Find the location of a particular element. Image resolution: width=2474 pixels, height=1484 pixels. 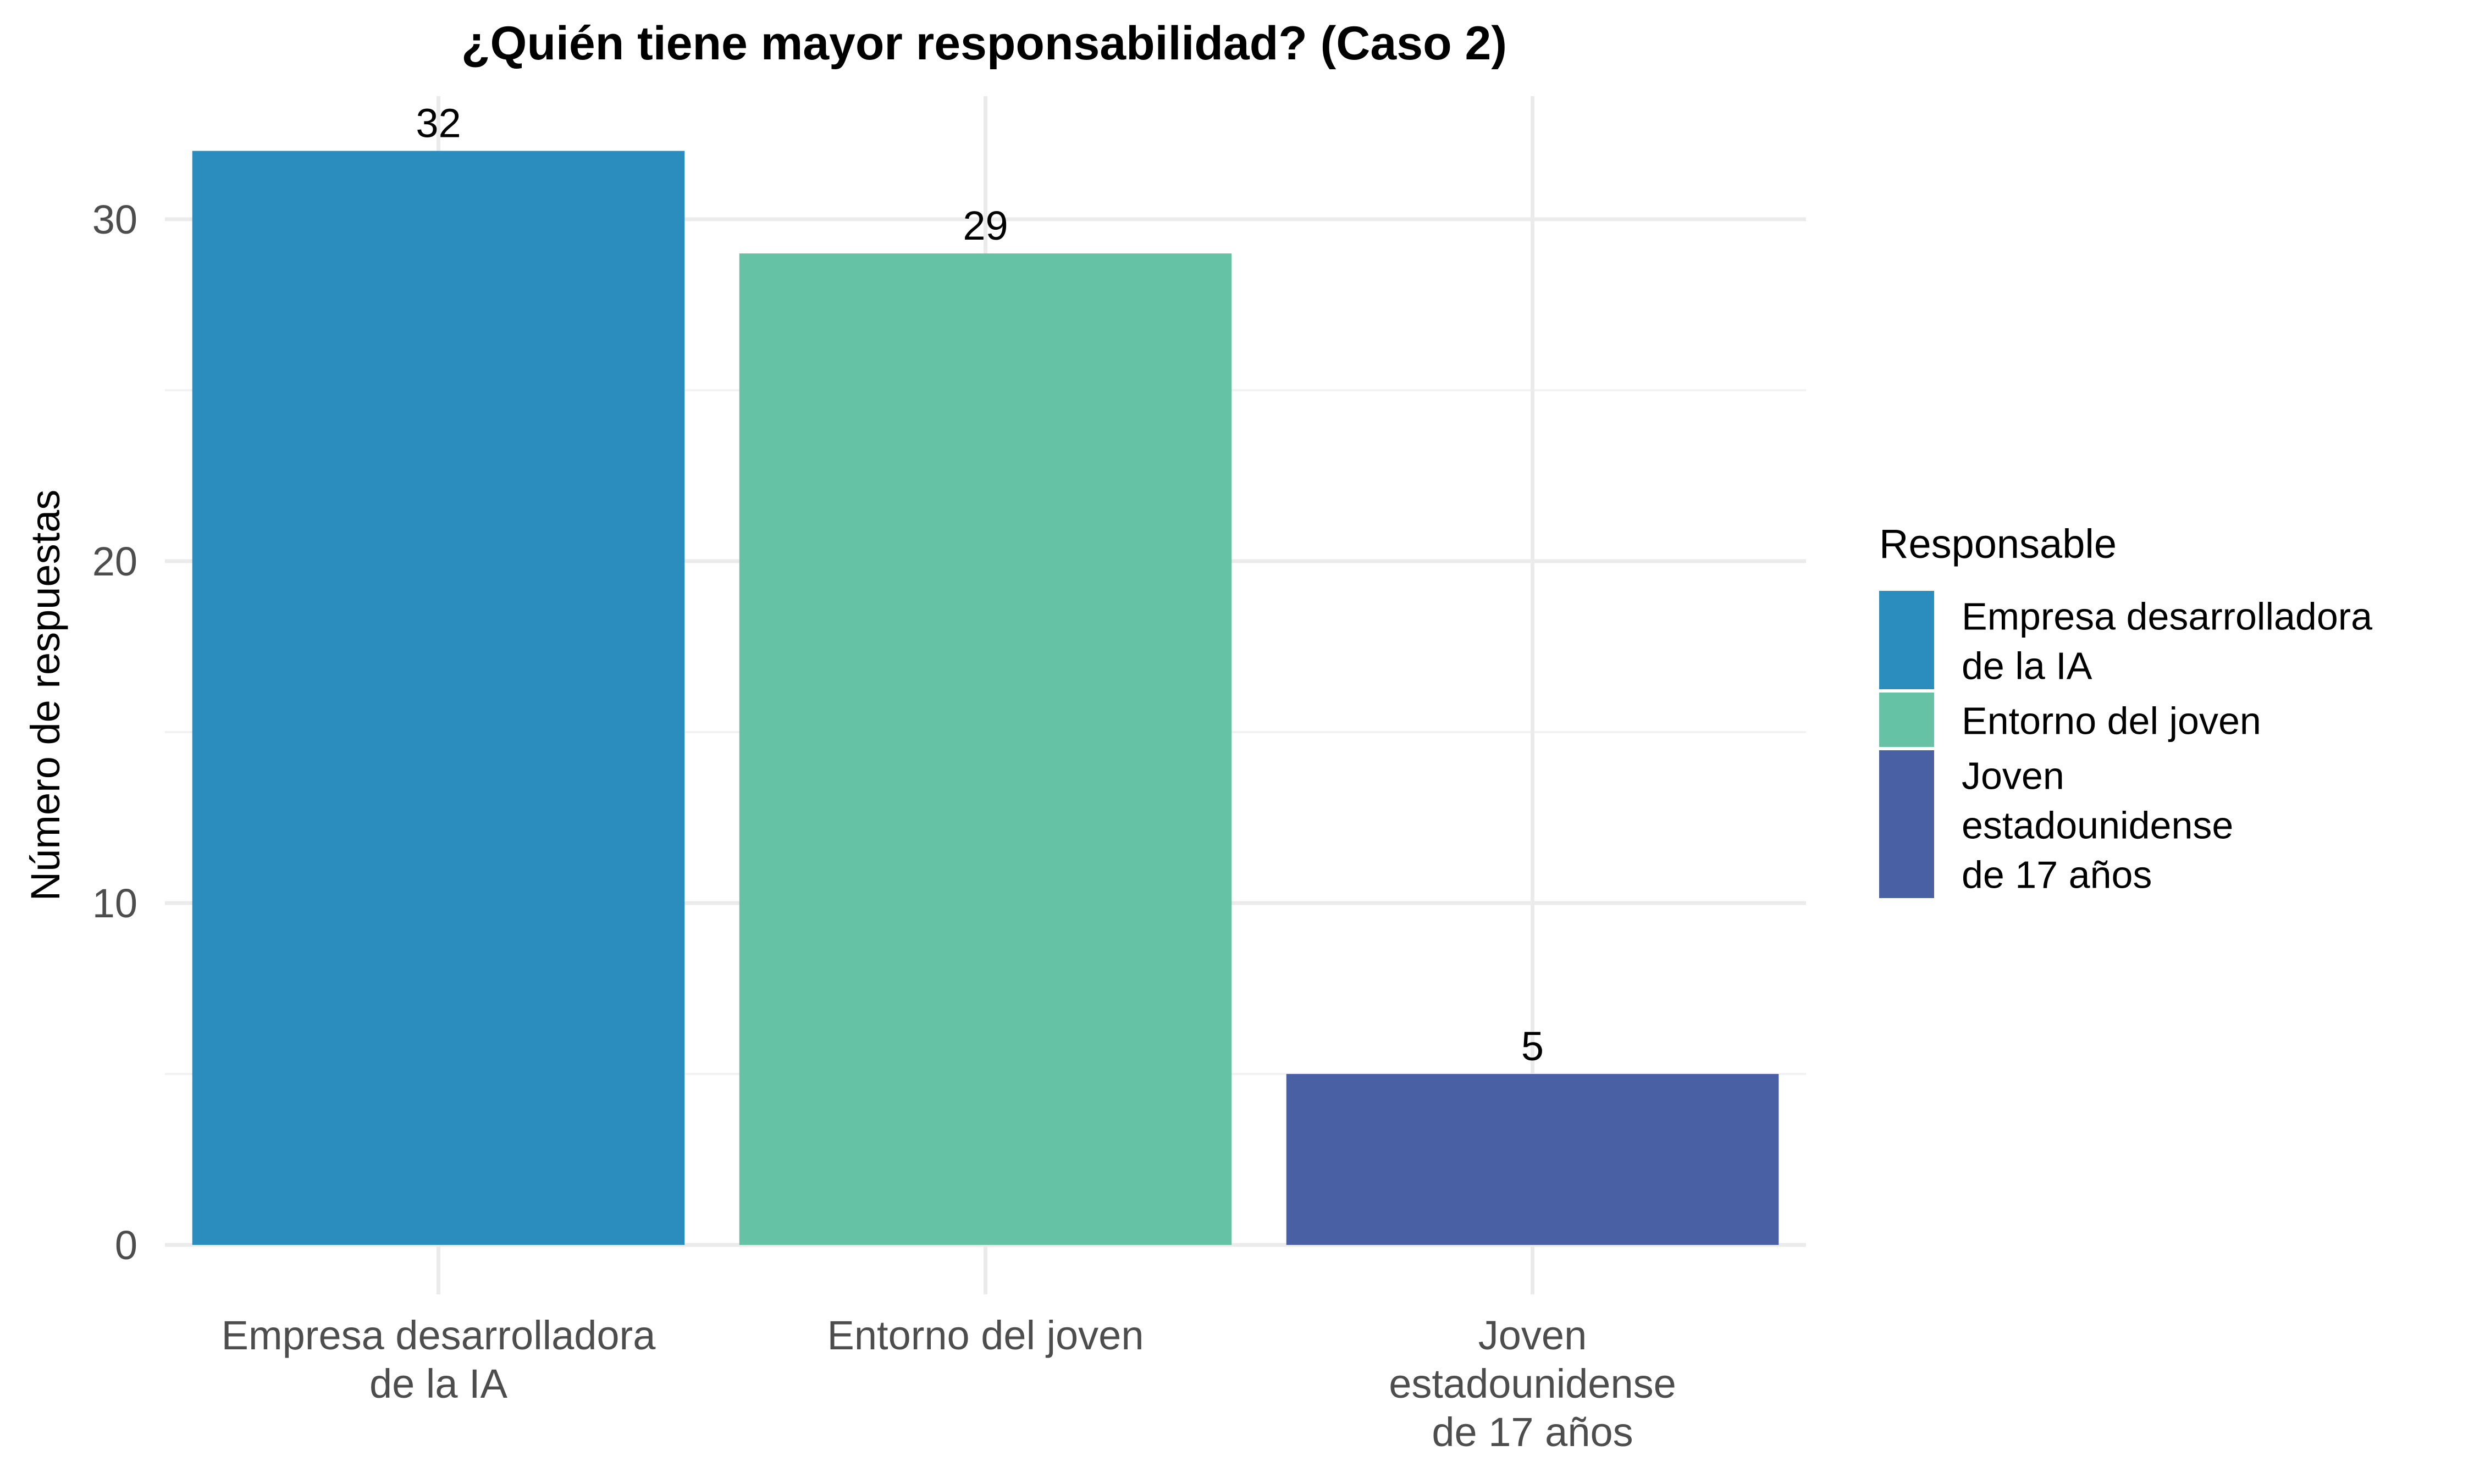

y-tick-label: 0 is located at coordinates (126, 1245).